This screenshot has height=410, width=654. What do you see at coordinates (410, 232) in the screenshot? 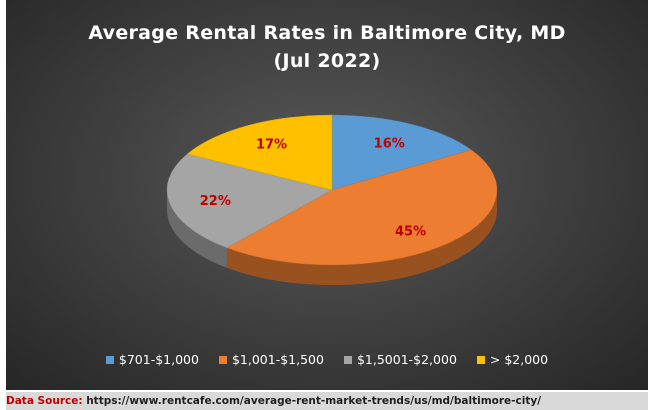
I see `pie-data-label: 45%` at bounding box center [410, 232].